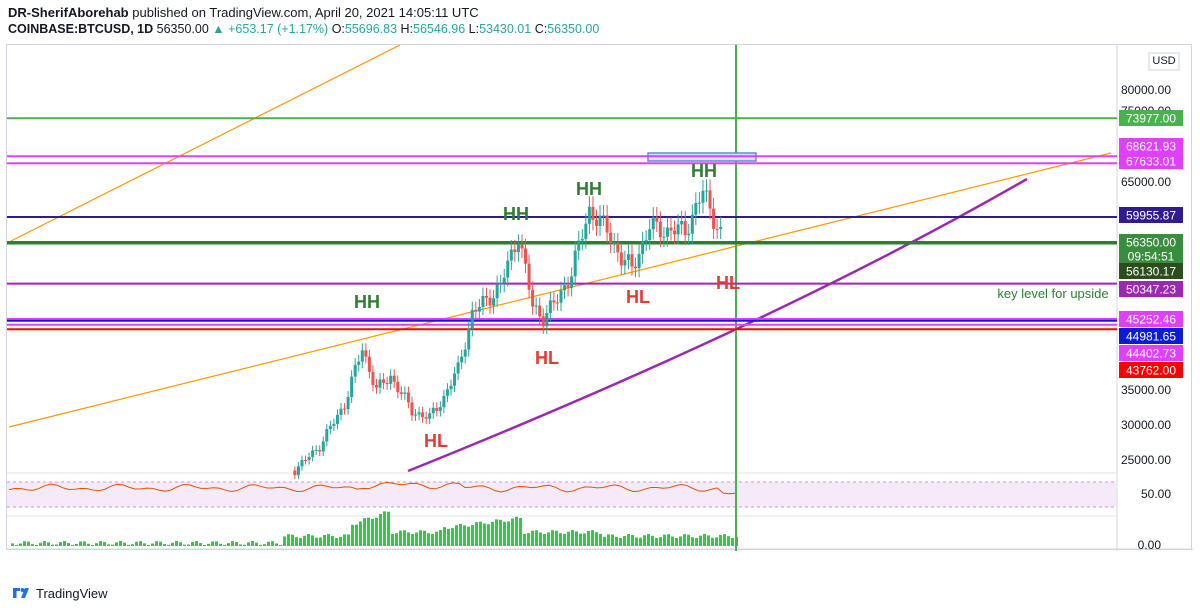  What do you see at coordinates (1164, 61) in the screenshot?
I see `currency-box` at bounding box center [1164, 61].